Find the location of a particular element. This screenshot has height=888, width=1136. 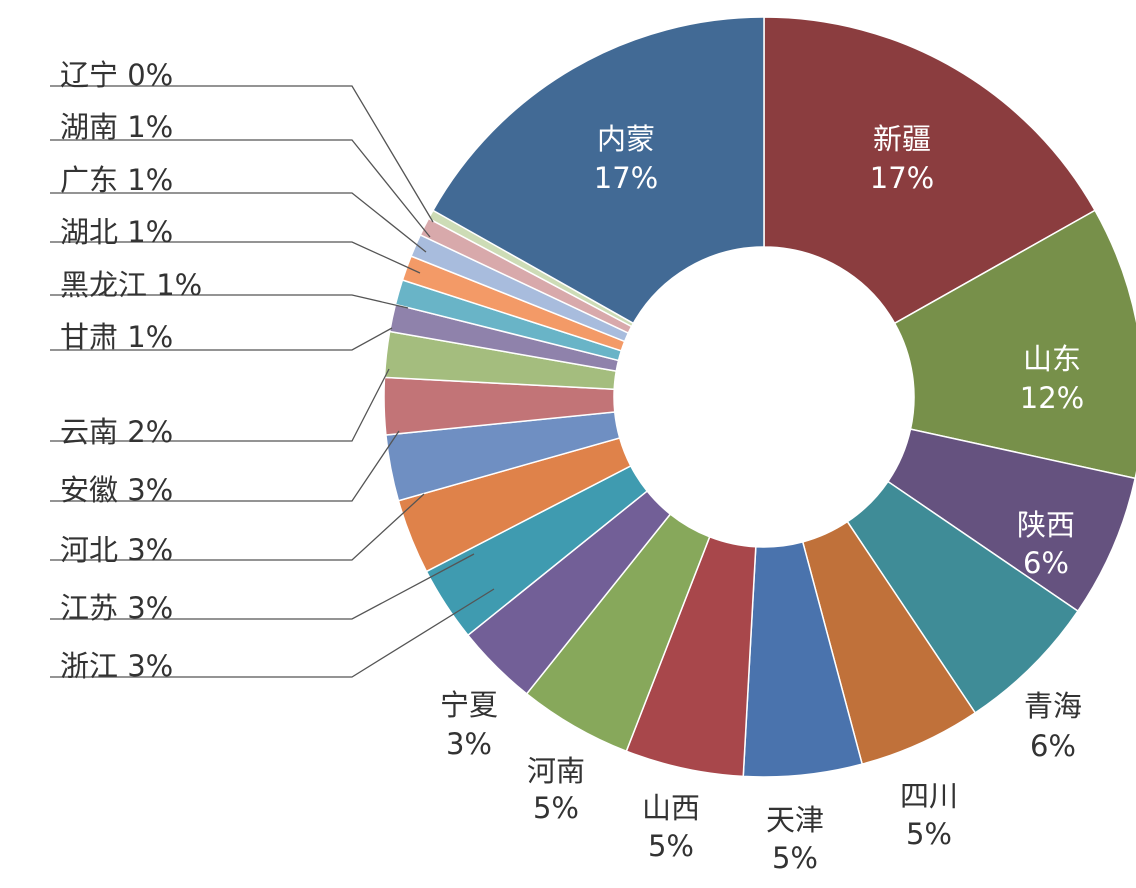

side-label: 湖北 1% is located at coordinates (116, 232).